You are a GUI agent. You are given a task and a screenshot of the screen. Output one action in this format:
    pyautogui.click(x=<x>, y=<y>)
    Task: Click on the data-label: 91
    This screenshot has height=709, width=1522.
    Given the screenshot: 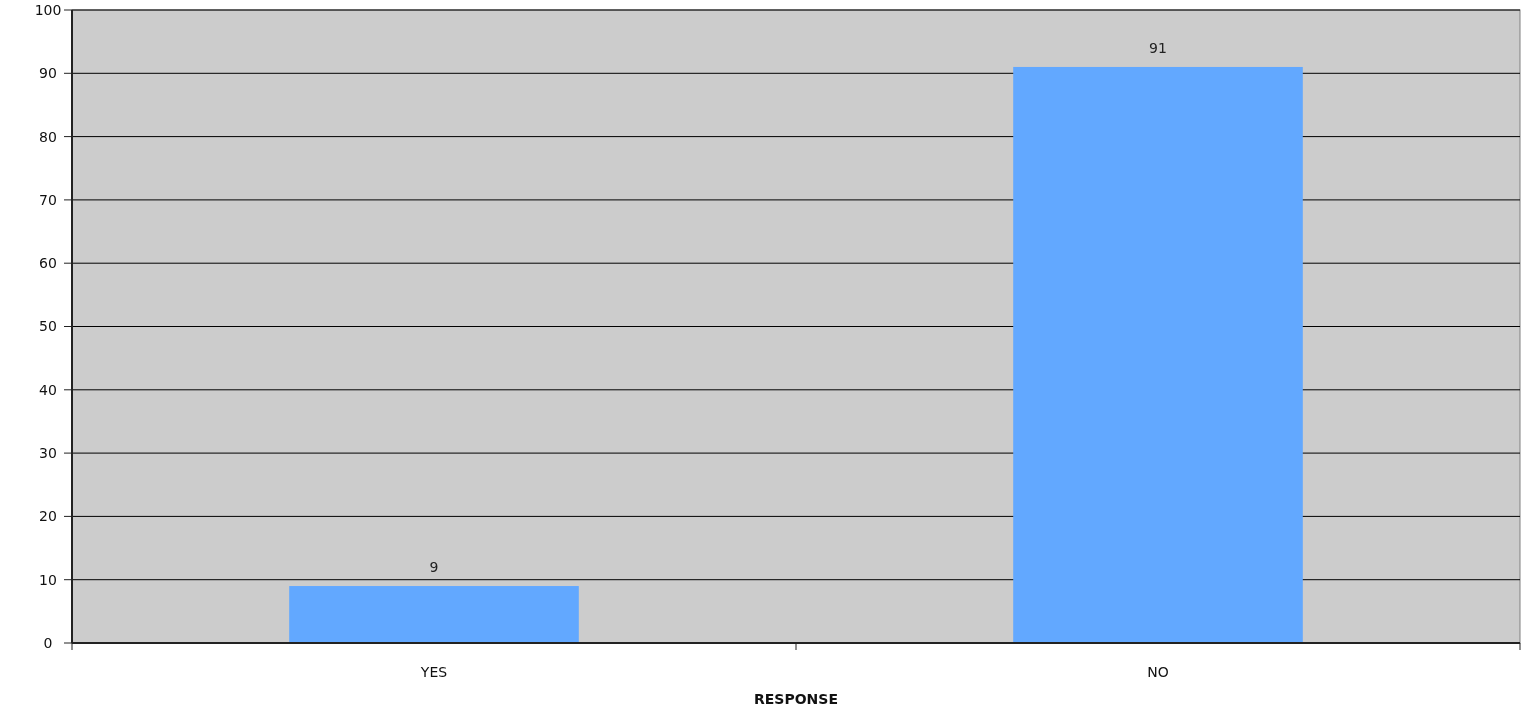 What is the action you would take?
    pyautogui.click(x=1158, y=47)
    